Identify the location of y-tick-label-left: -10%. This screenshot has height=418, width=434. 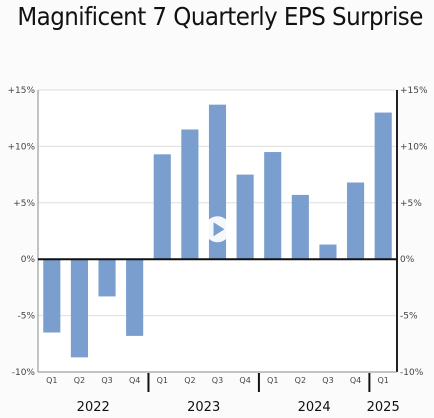
(24, 373).